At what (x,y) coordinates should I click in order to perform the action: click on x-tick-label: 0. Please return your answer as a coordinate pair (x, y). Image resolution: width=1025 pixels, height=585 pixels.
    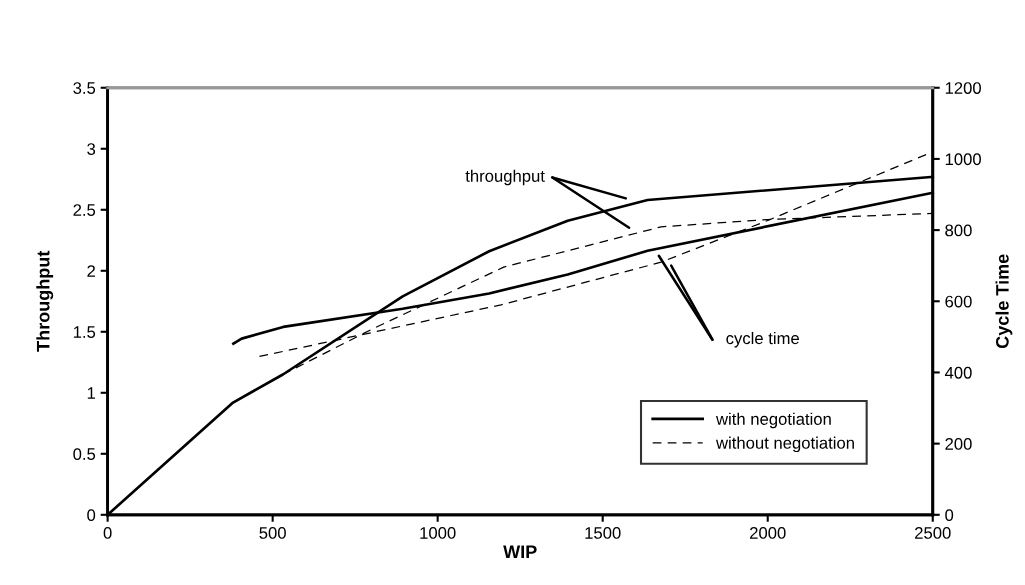
    Looking at the image, I should click on (107, 533).